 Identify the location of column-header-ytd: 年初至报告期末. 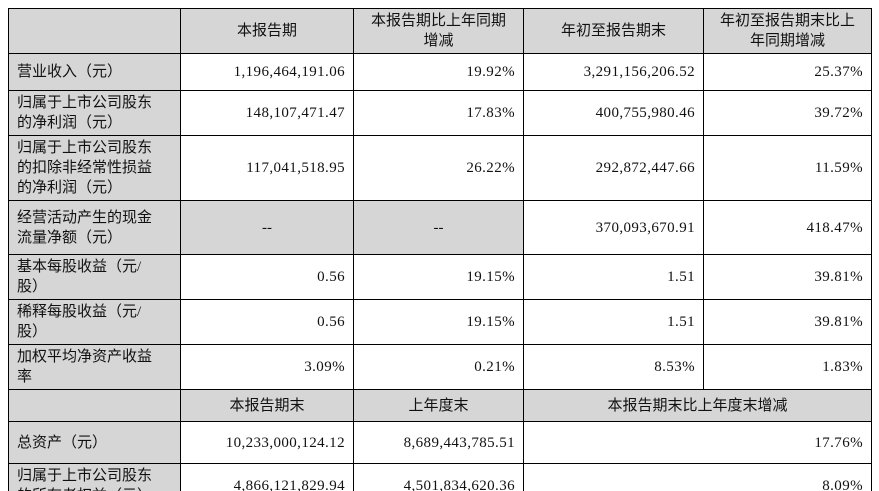
(613, 31).